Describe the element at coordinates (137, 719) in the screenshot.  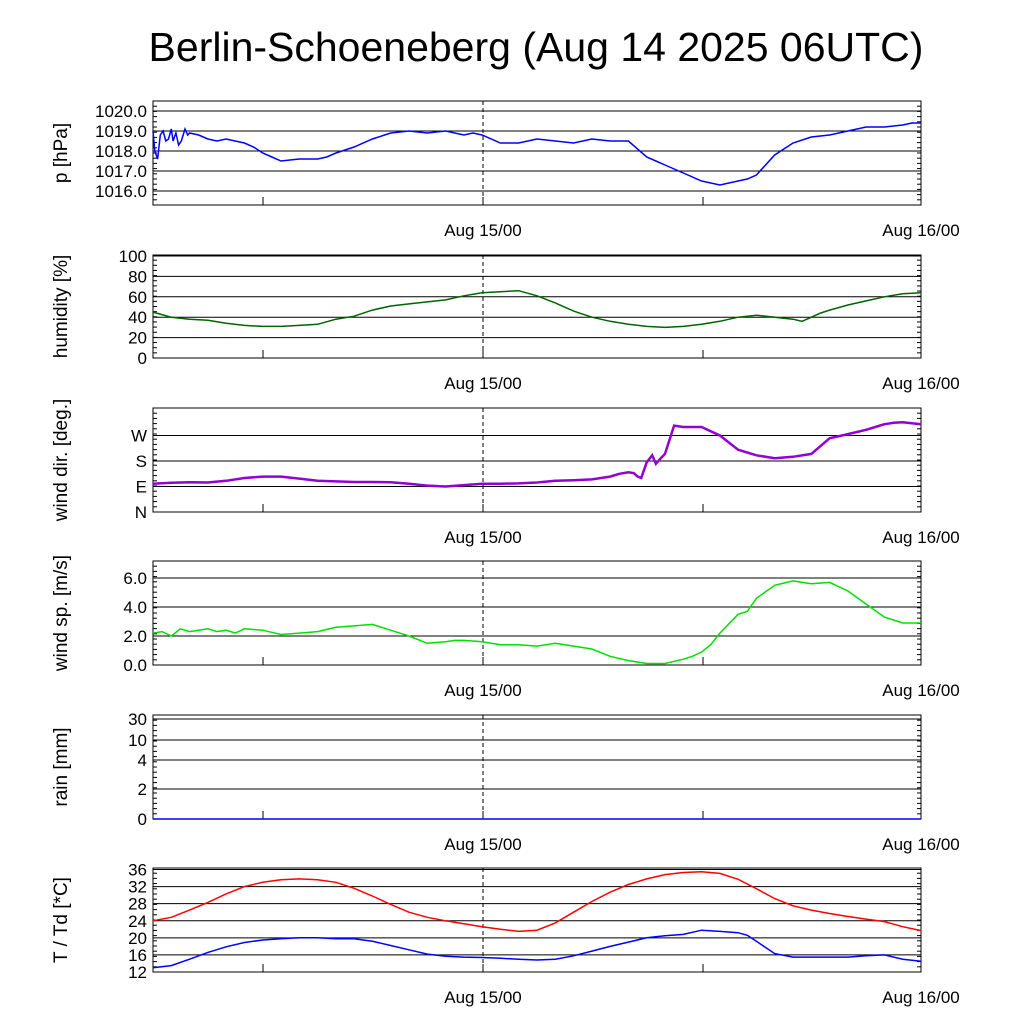
I see `y-tick-label: 30` at that location.